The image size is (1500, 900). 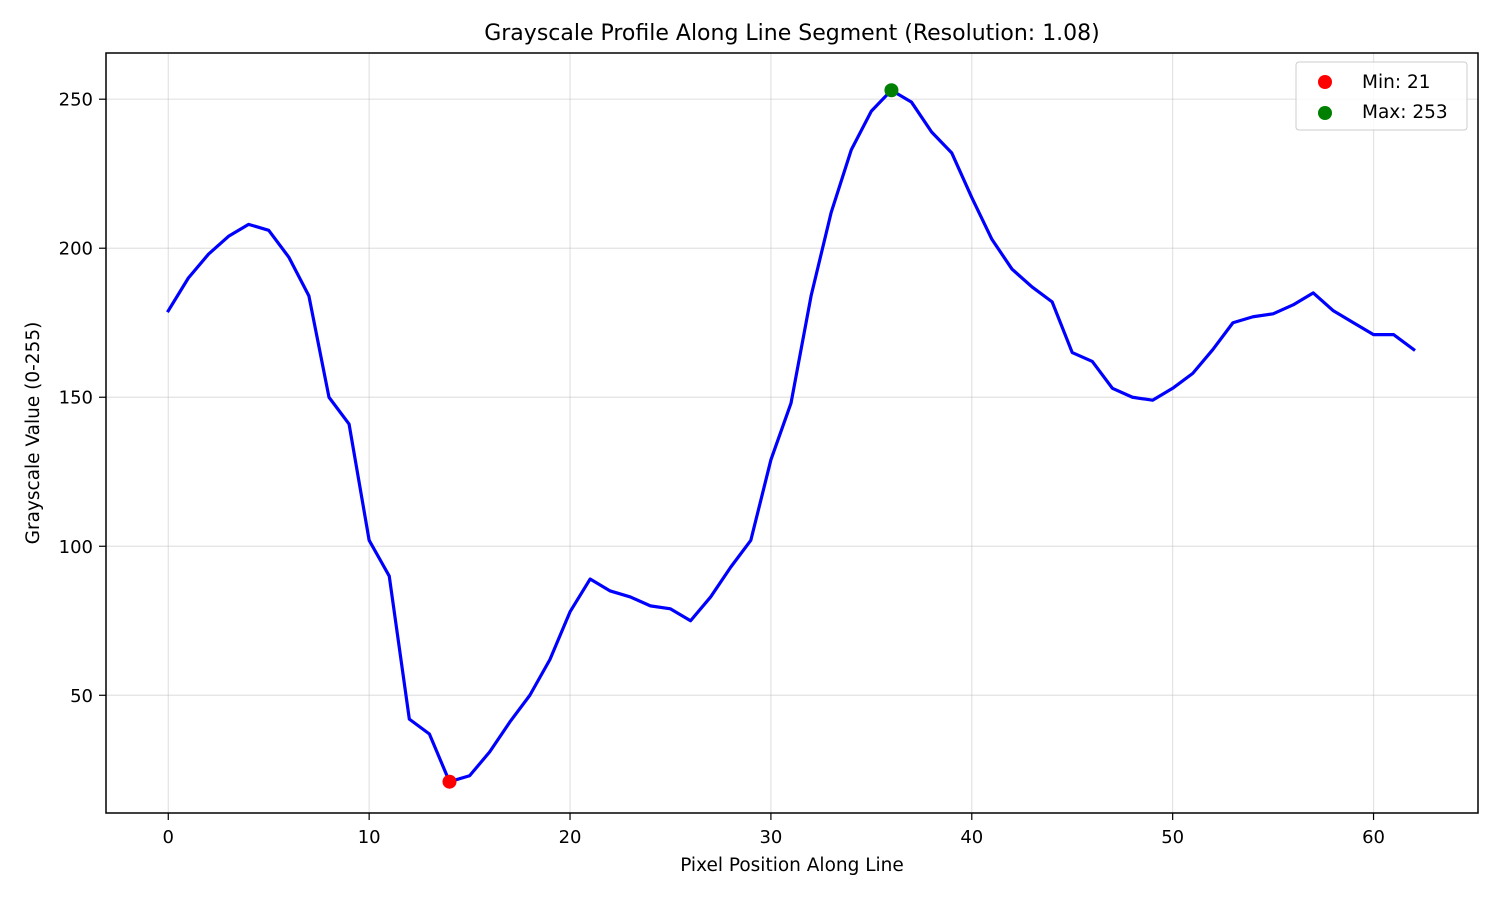 I want to click on legend-max-label: Max: 253, so click(x=1405, y=112).